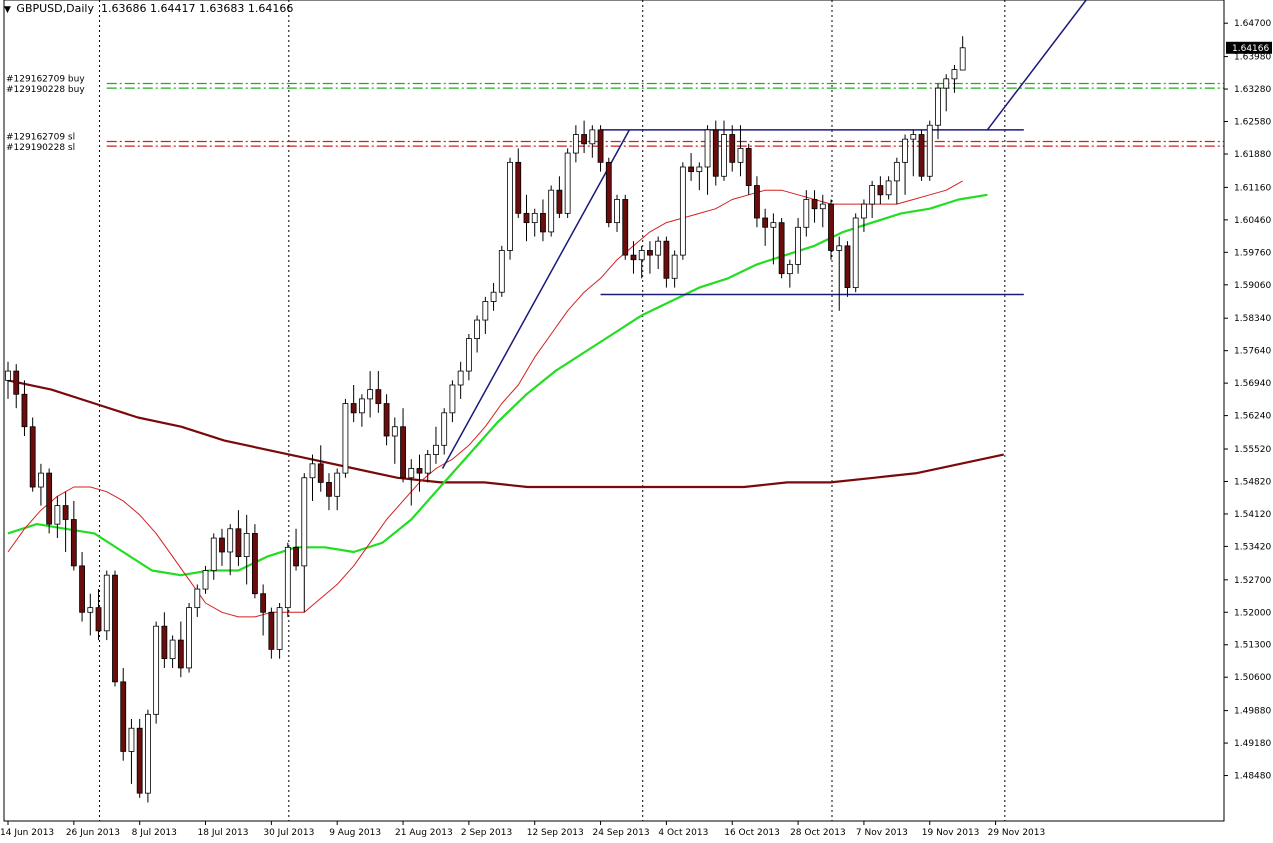  What do you see at coordinates (486, 833) in the screenshot?
I see `time-tick-label: 2 Sep 2013` at bounding box center [486, 833].